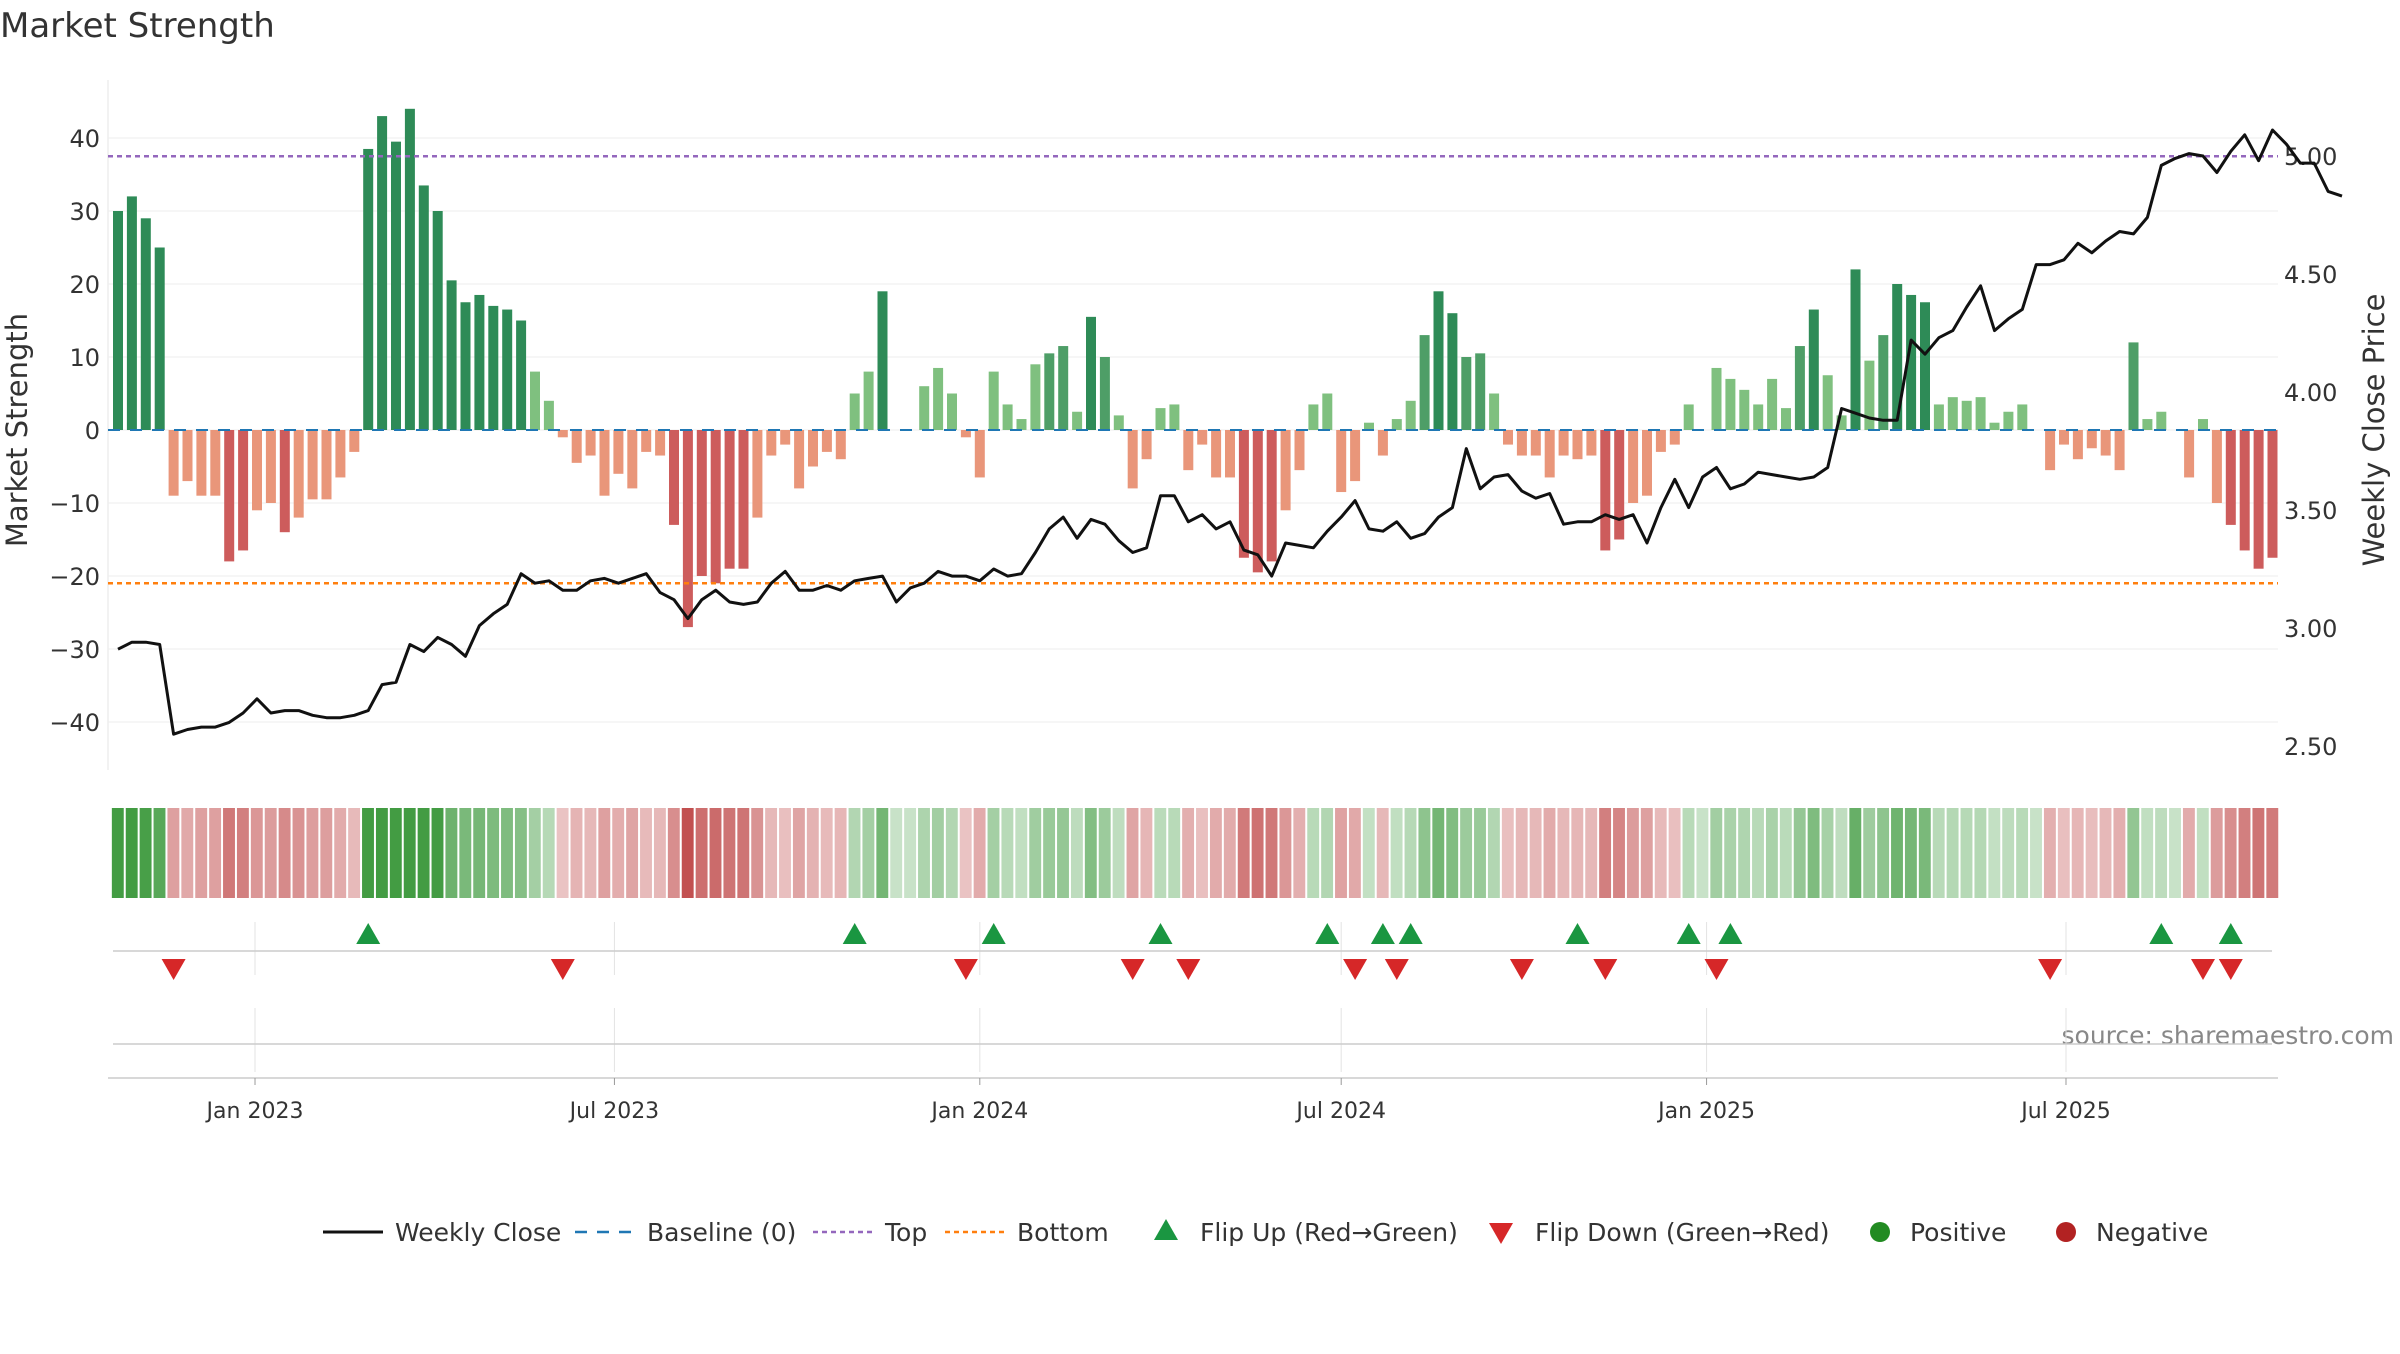 The width and height of the screenshot is (2400, 1354). What do you see at coordinates (2228, 1035) in the screenshot?
I see `source-text: source: sharemaestro.com` at bounding box center [2228, 1035].